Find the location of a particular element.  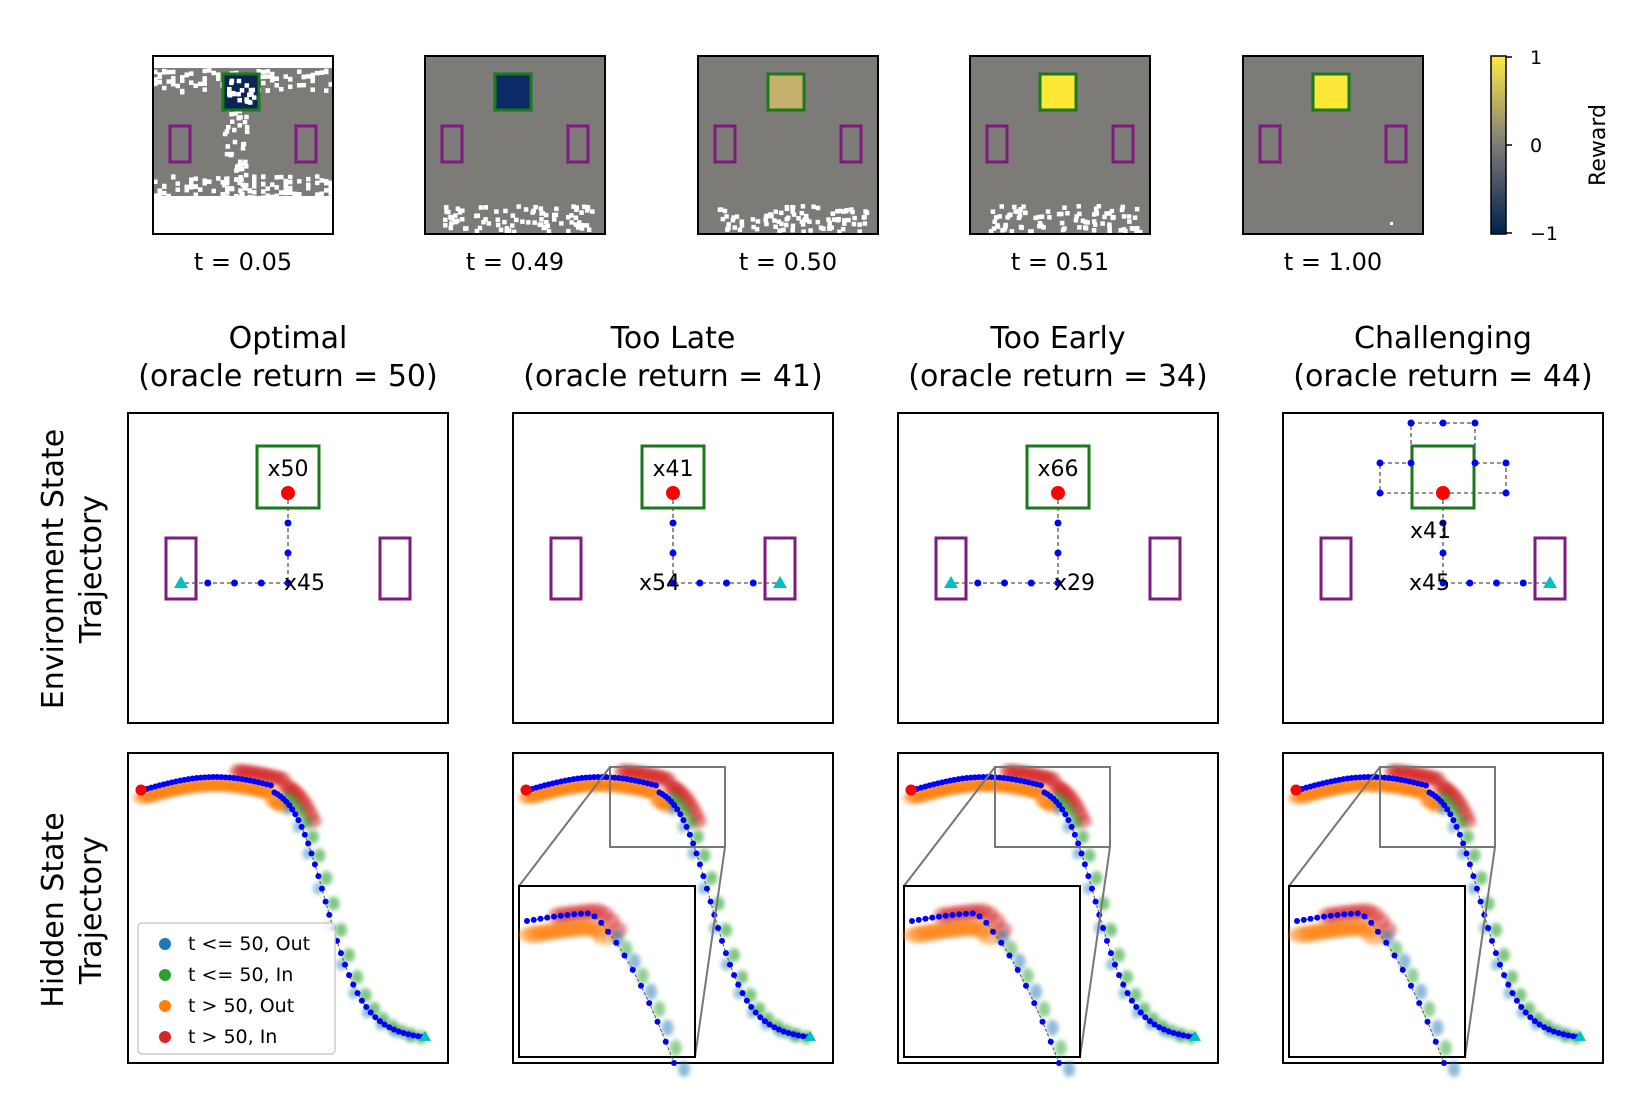

env-panel-too-late is located at coordinates (673, 568).